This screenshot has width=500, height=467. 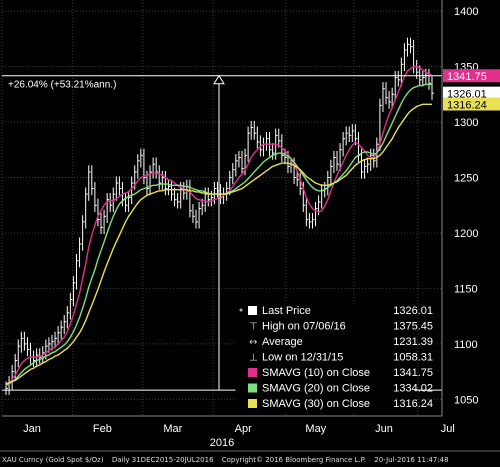 What do you see at coordinates (302, 358) in the screenshot?
I see `legend-label: Low on 12/31/15` at bounding box center [302, 358].